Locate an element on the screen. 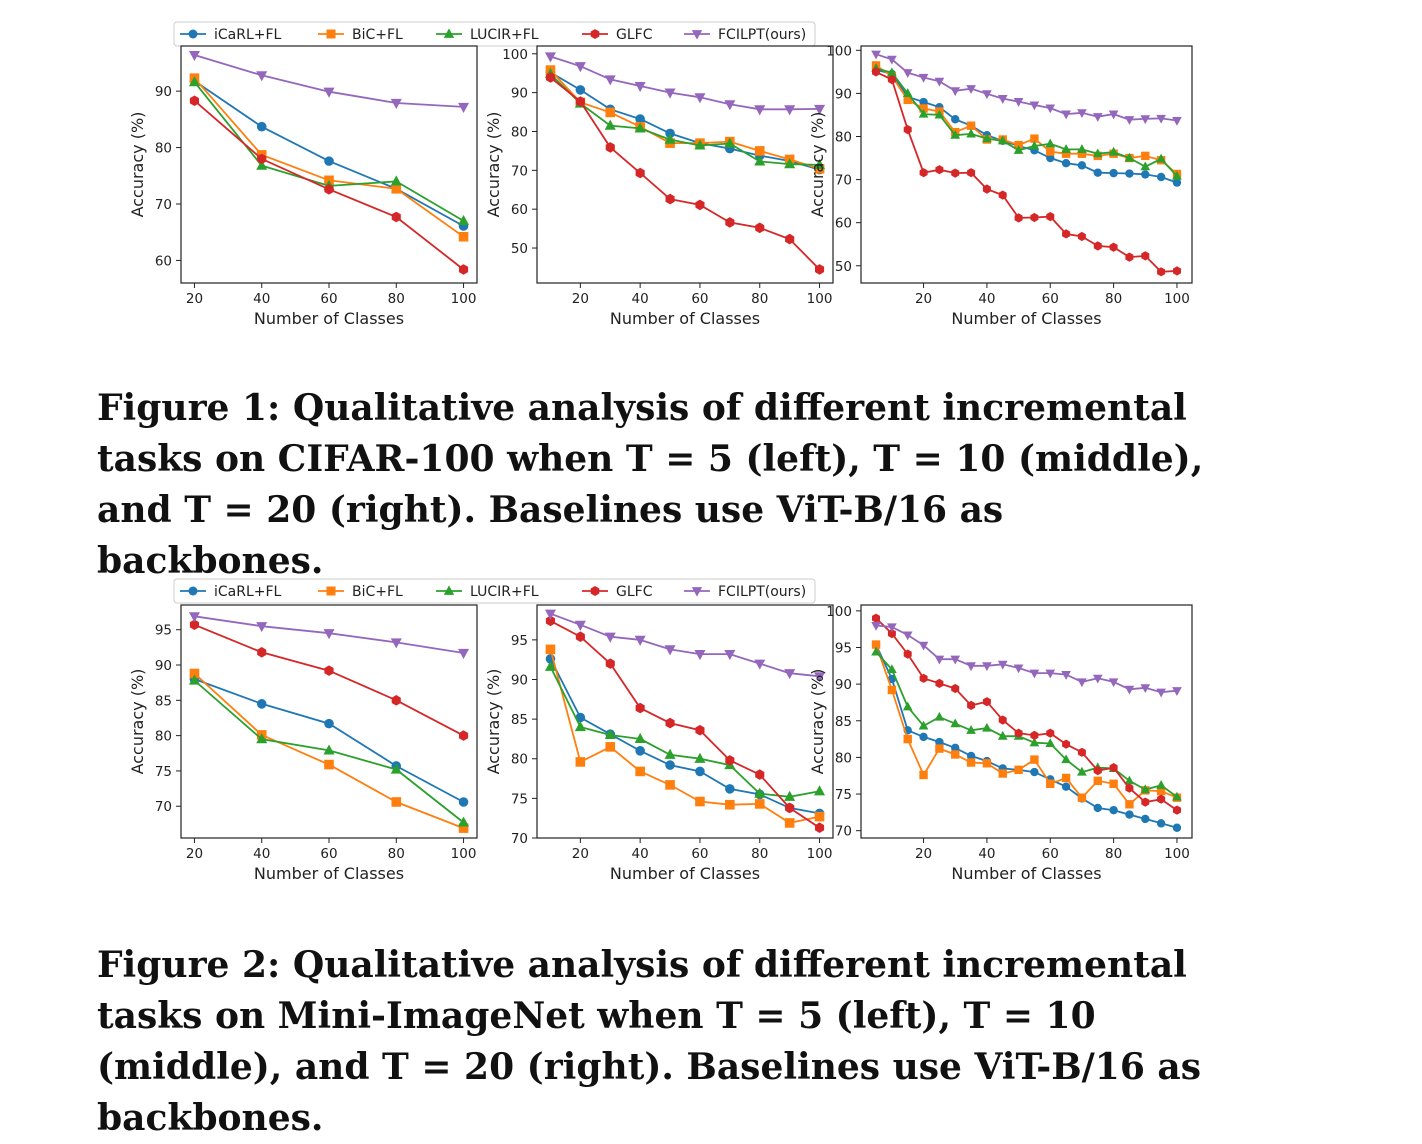  x-tick-label: 100 is located at coordinates (464, 299).